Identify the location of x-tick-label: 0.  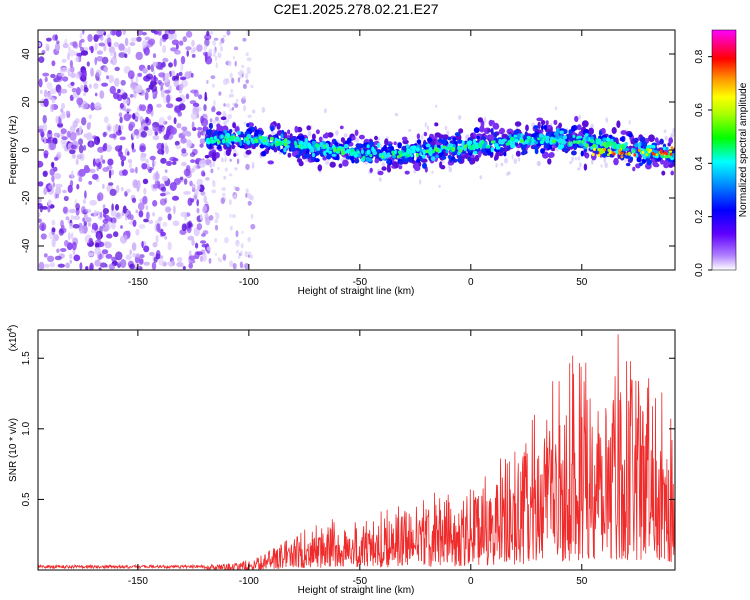
(471, 282).